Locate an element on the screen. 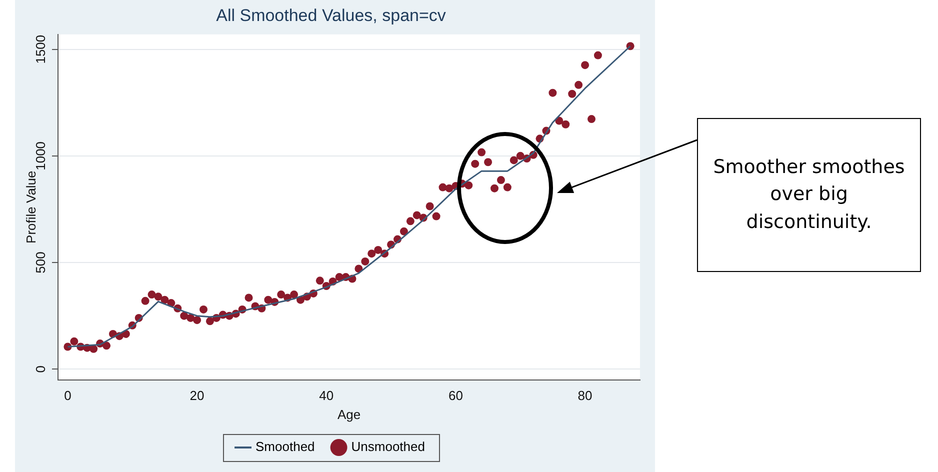 This screenshot has width=938, height=472. y-tick-label: 1000 is located at coordinates (40, 155).